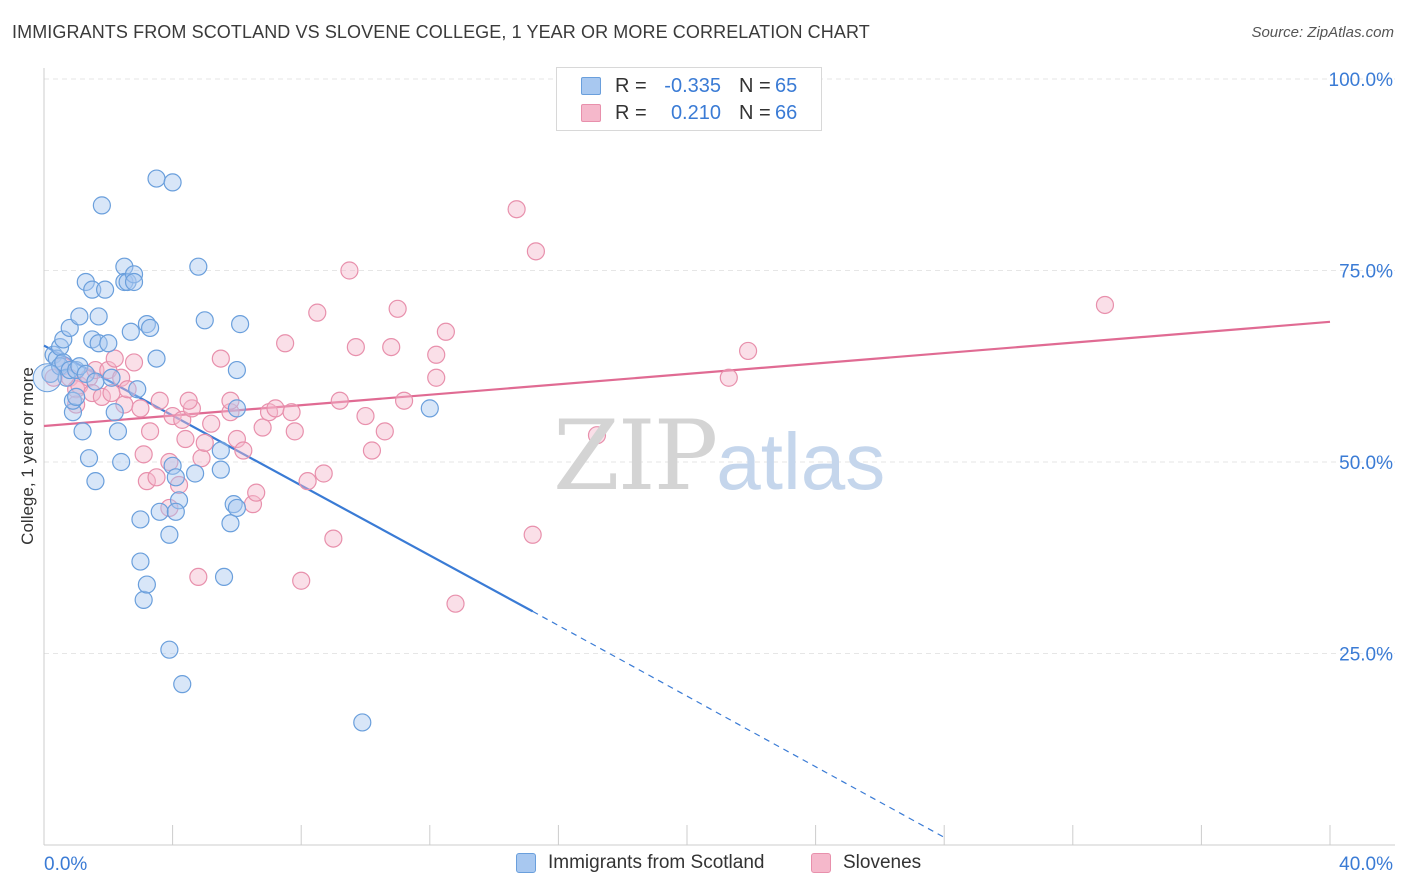  What do you see at coordinates (786, 112) in the screenshot?
I see `legend-n-value: 66` at bounding box center [786, 112].